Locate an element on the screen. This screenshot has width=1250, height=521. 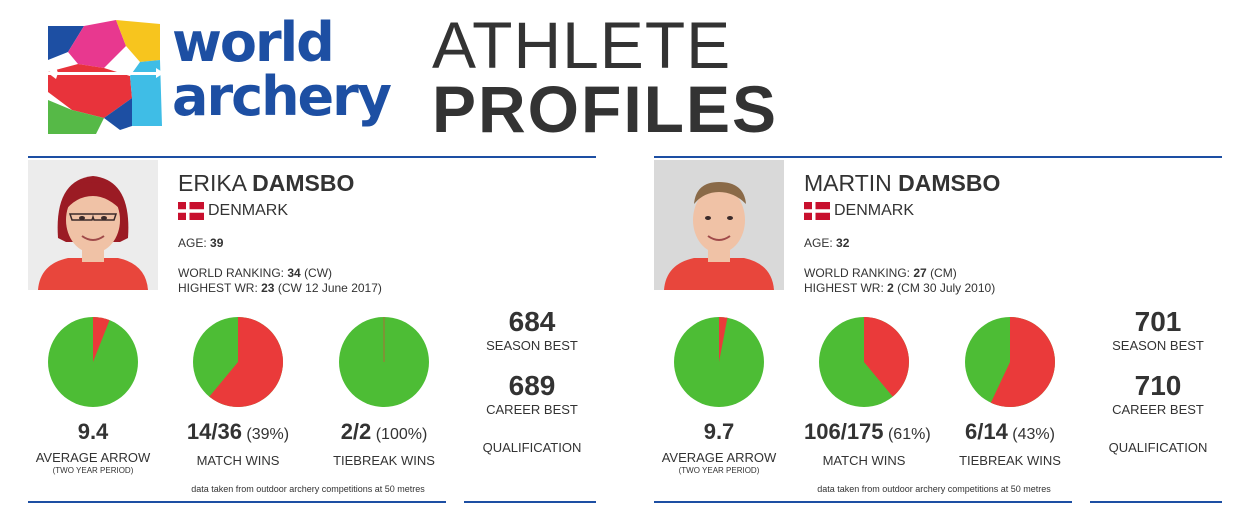
athlete-age: AGE: 39 is located at coordinates (200, 243).